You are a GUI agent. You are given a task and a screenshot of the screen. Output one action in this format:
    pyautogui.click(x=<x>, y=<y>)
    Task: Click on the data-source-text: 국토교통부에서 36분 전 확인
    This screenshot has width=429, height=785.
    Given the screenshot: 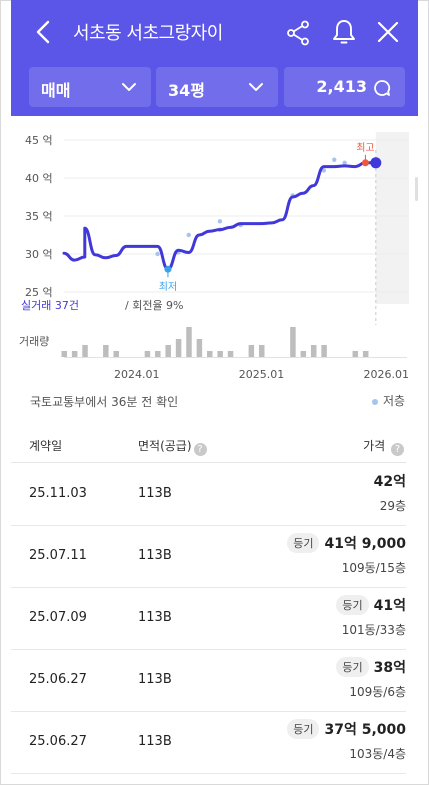 What is the action you would take?
    pyautogui.click(x=104, y=402)
    